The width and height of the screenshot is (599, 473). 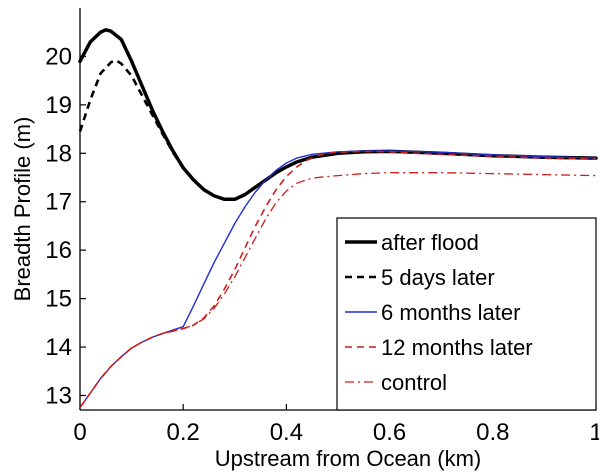 What do you see at coordinates (183, 432) in the screenshot?
I see `x-tick-label: 0.2` at bounding box center [183, 432].